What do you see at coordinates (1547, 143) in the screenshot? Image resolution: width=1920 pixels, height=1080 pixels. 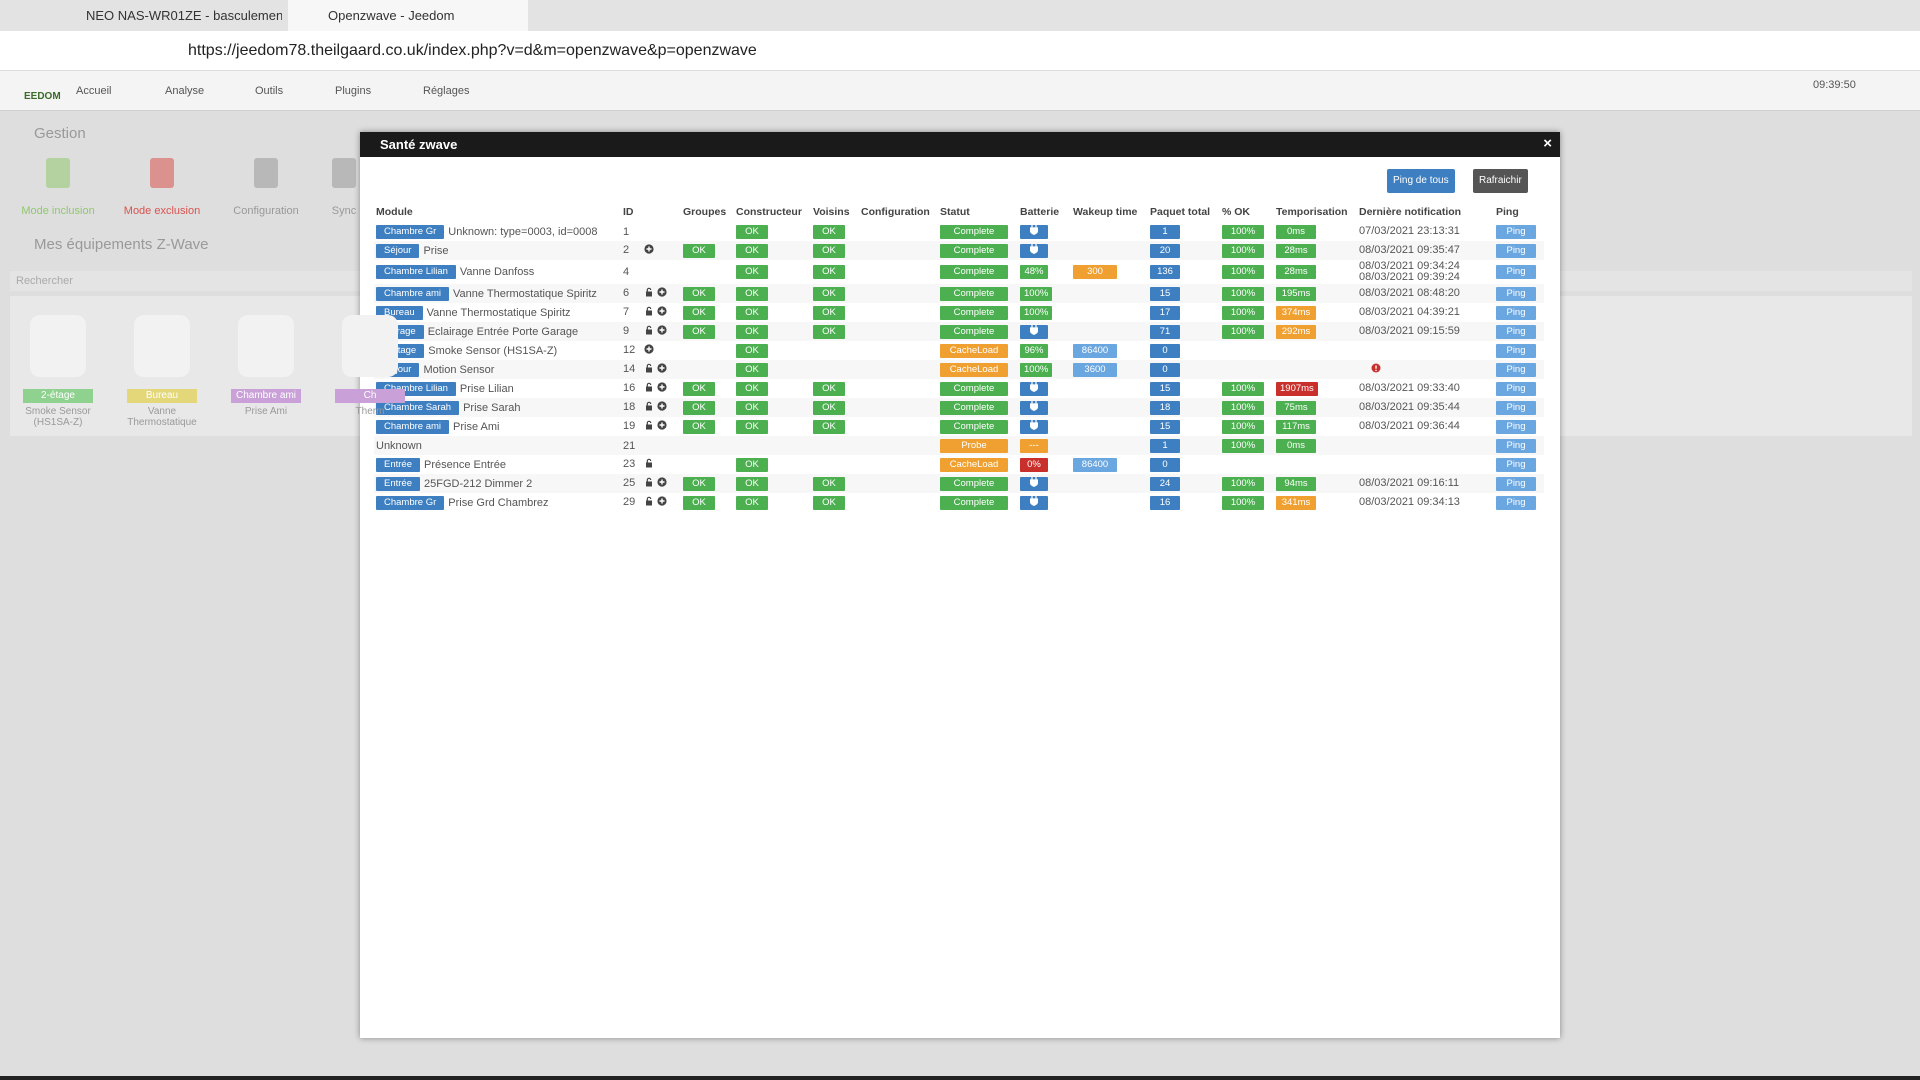 I see `close-icon: ×` at bounding box center [1547, 143].